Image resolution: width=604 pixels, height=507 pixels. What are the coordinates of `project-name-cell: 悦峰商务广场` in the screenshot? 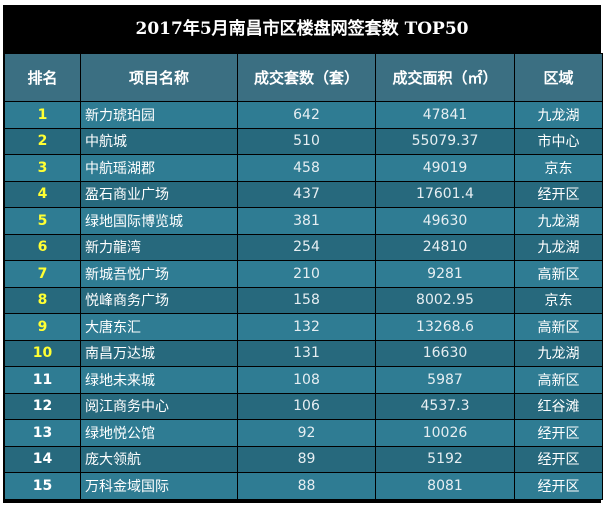 It's located at (159, 300).